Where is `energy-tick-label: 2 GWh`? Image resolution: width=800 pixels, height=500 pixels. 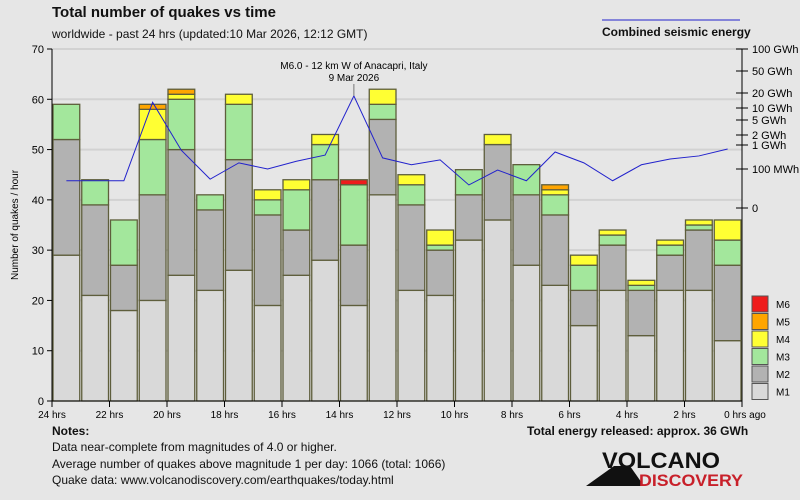 energy-tick-label: 2 GWh is located at coordinates (769, 136).